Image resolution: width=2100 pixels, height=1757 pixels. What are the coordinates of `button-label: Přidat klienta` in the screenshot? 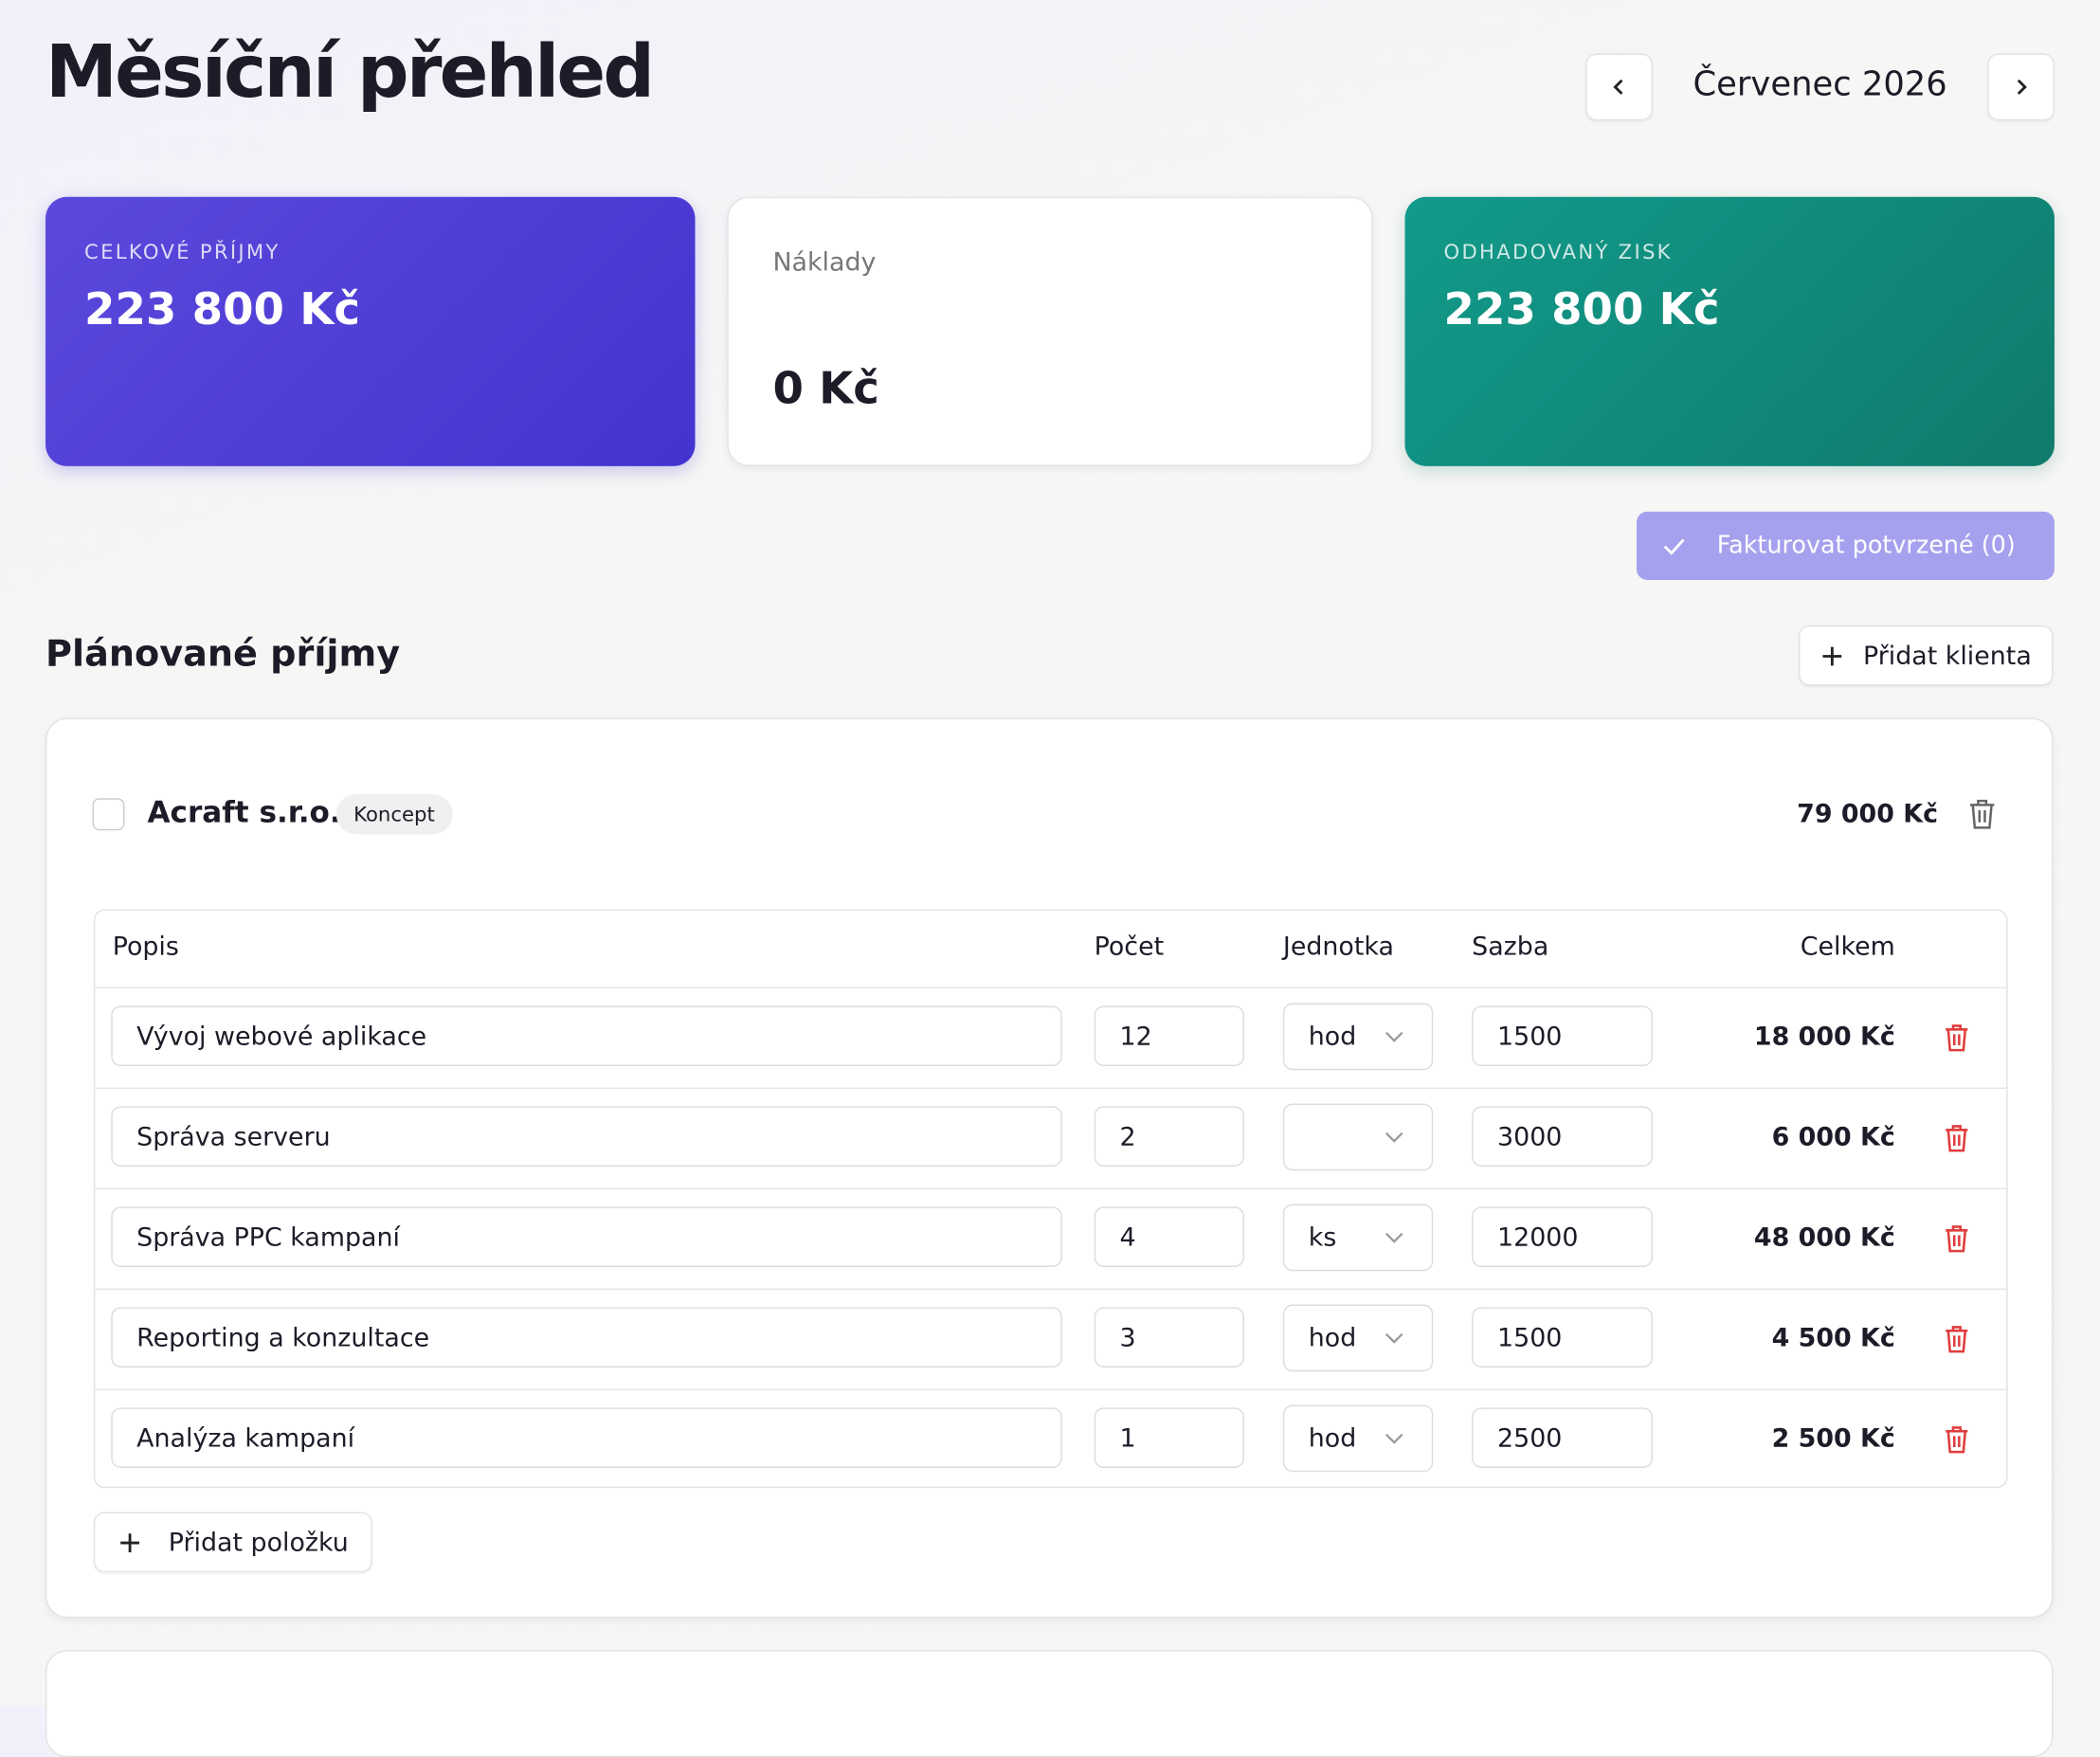 It's located at (1947, 656).